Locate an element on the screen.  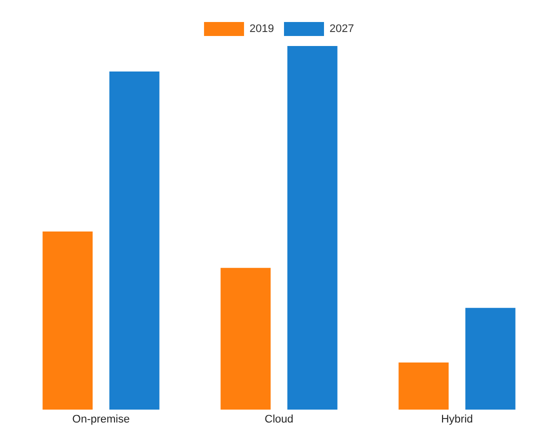
x-tick-label: On-premise is located at coordinates (101, 419).